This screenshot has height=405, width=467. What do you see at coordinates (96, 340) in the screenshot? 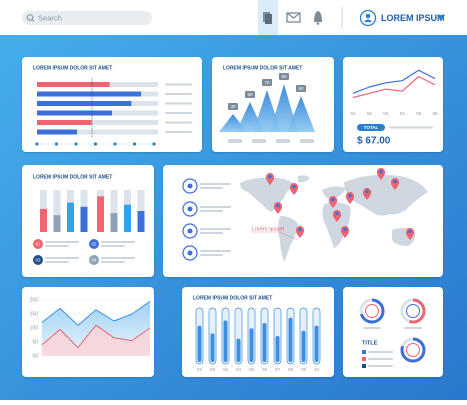
I see `area` at bounding box center [96, 340].